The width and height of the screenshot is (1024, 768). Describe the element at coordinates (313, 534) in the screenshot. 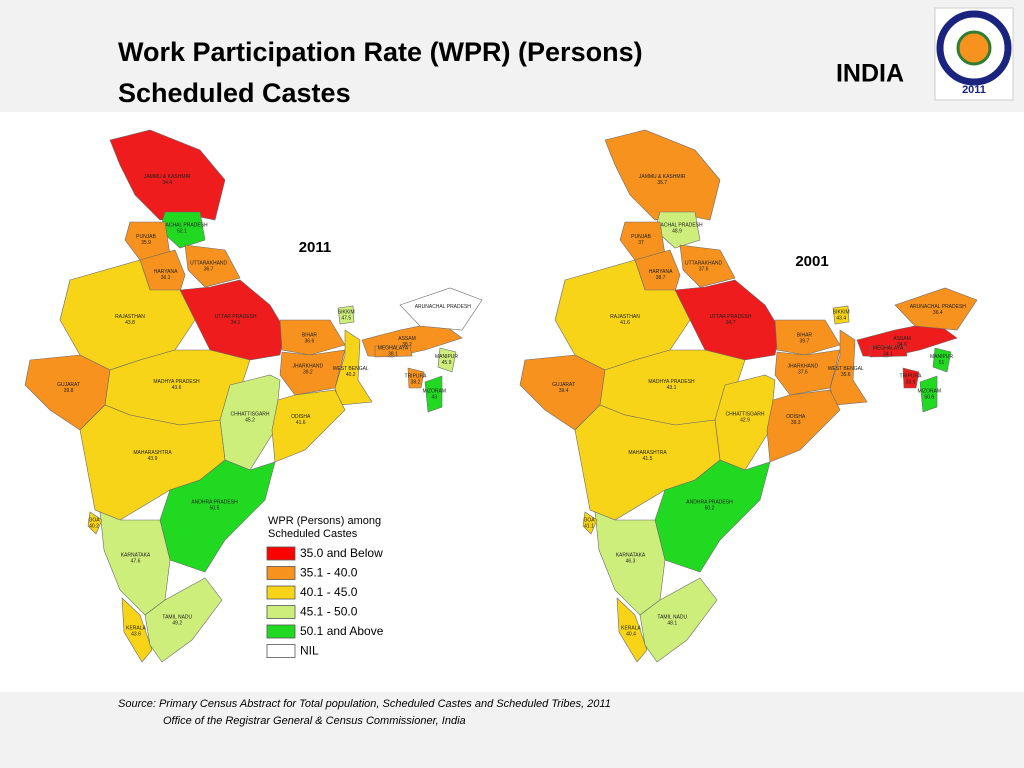

I see `legend-title: Scheduled Castes` at that location.